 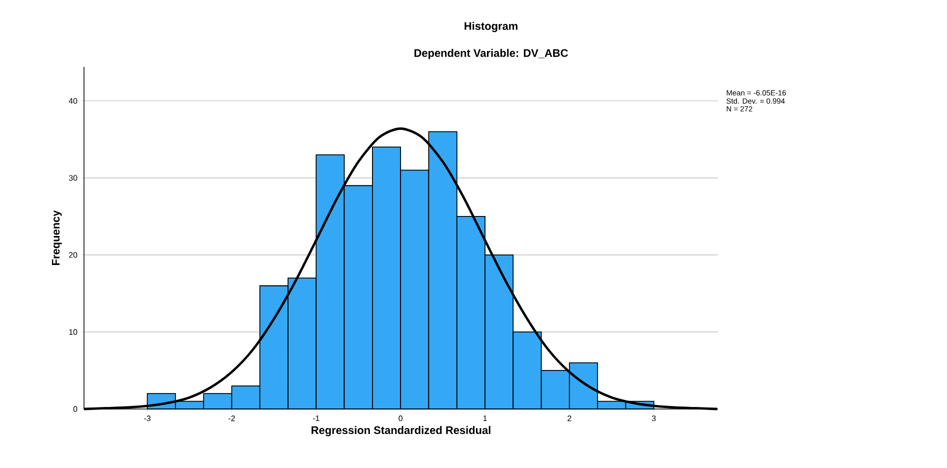 What do you see at coordinates (491, 27) in the screenshot?
I see `chart-title: Histogram` at bounding box center [491, 27].